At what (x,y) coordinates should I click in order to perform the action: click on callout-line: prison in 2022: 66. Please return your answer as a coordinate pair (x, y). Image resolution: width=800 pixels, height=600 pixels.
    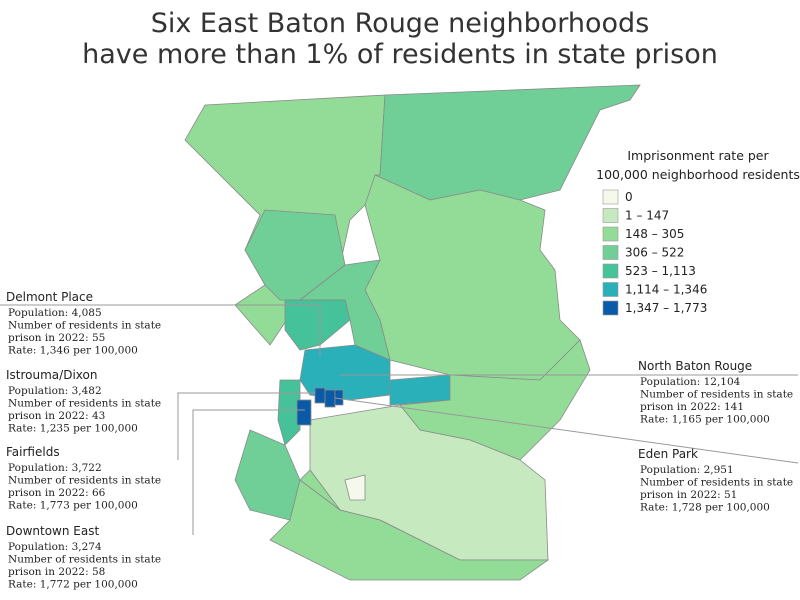
    Looking at the image, I should click on (57, 493).